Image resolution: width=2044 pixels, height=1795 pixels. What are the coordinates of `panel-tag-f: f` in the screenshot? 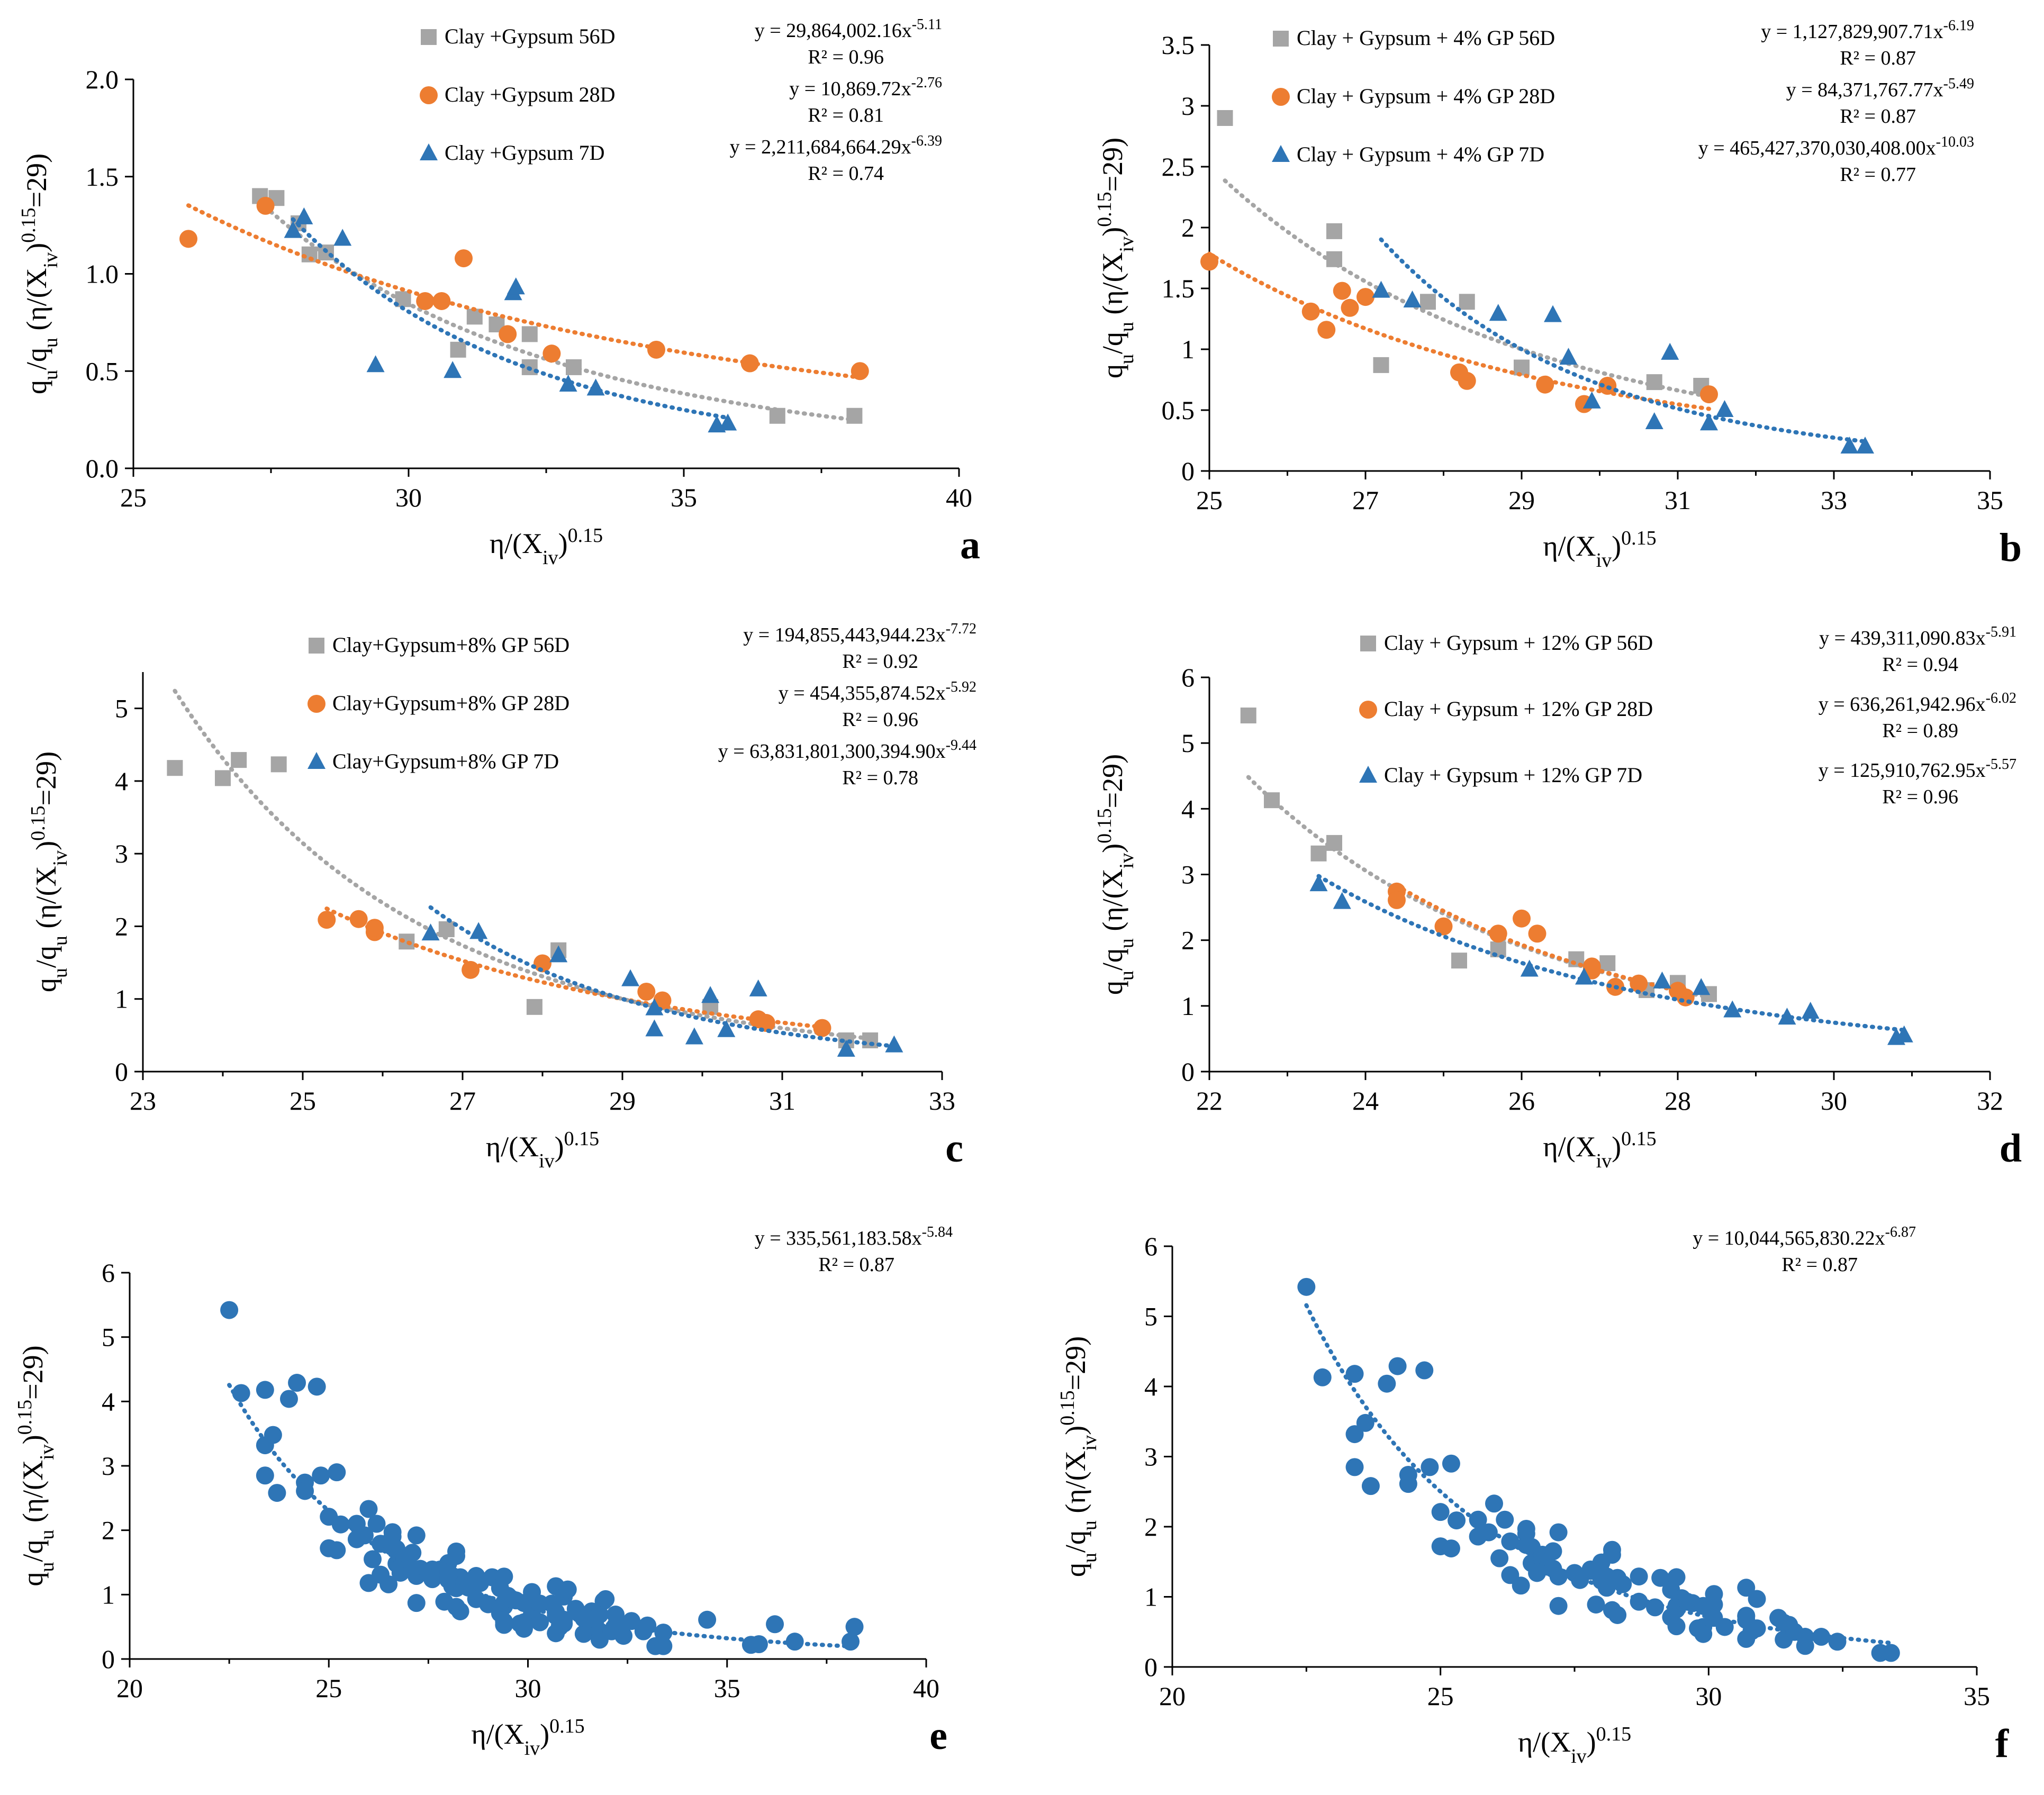 It's located at (2002, 1743).